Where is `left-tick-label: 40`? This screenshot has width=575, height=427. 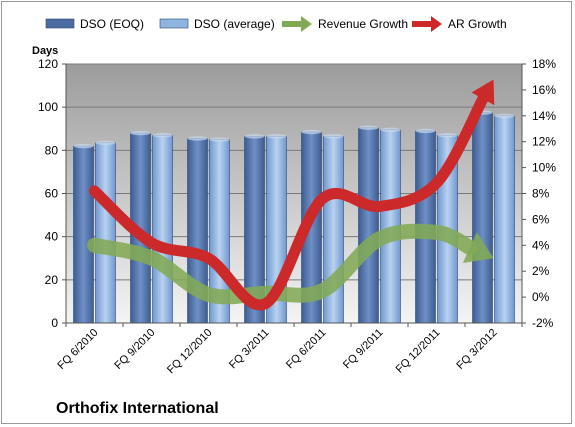
left-tick-label: 40 is located at coordinates (52, 237).